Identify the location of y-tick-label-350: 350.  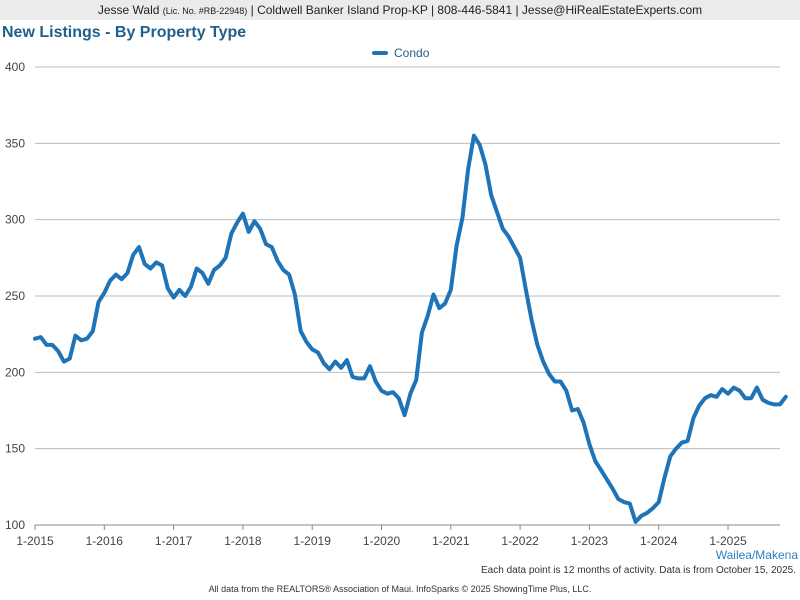
(15, 143).